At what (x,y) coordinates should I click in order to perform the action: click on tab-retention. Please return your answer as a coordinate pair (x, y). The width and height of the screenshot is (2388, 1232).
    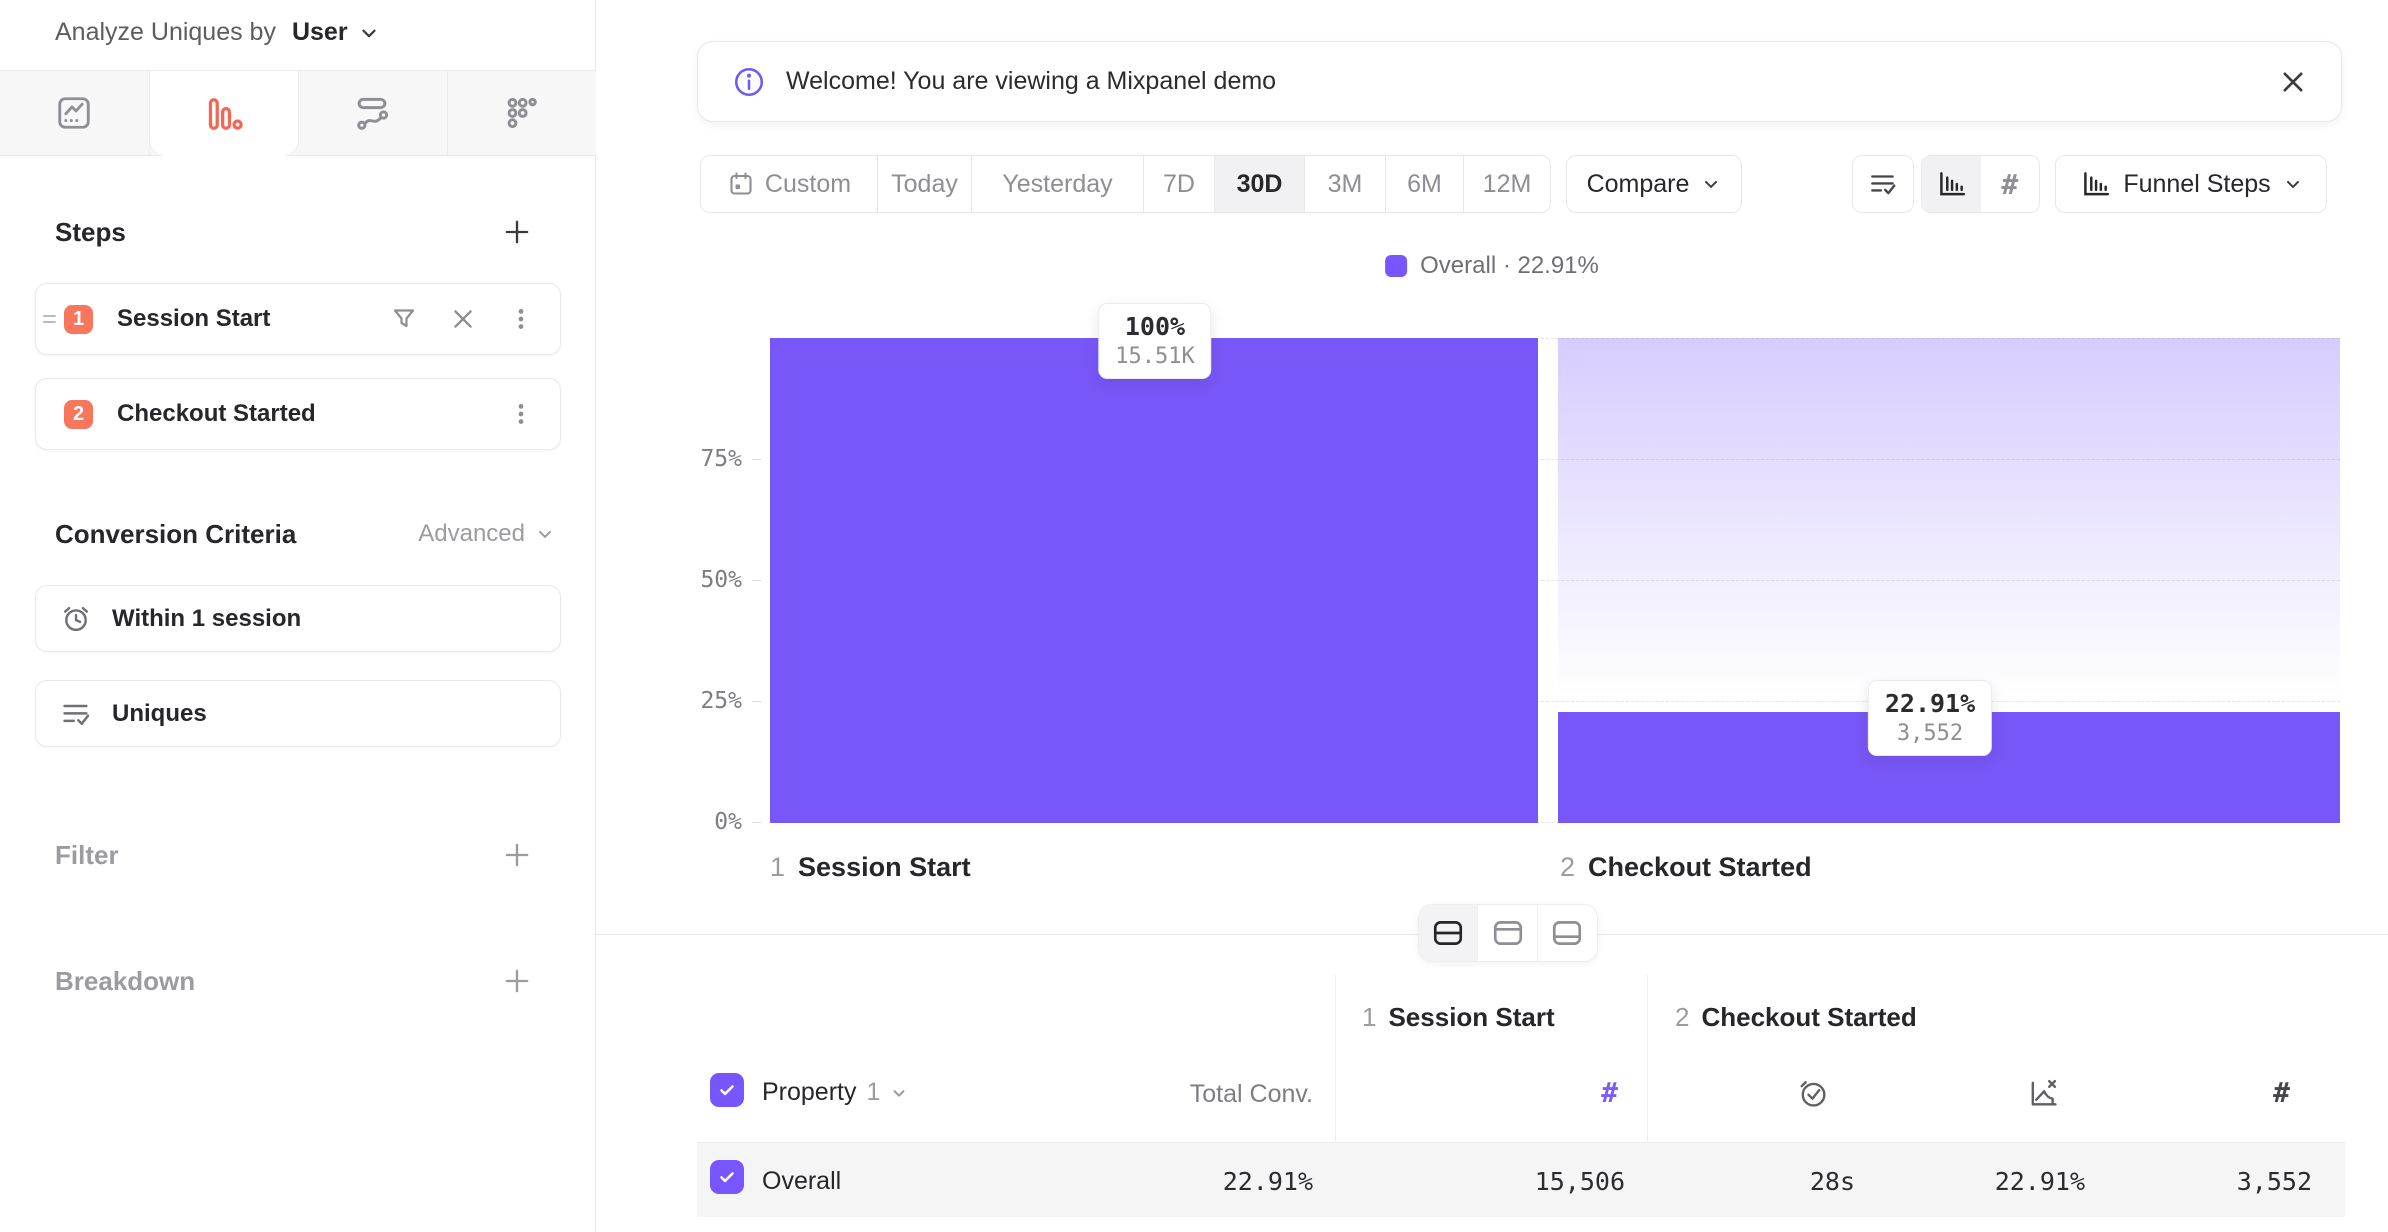
    Looking at the image, I should click on (522, 113).